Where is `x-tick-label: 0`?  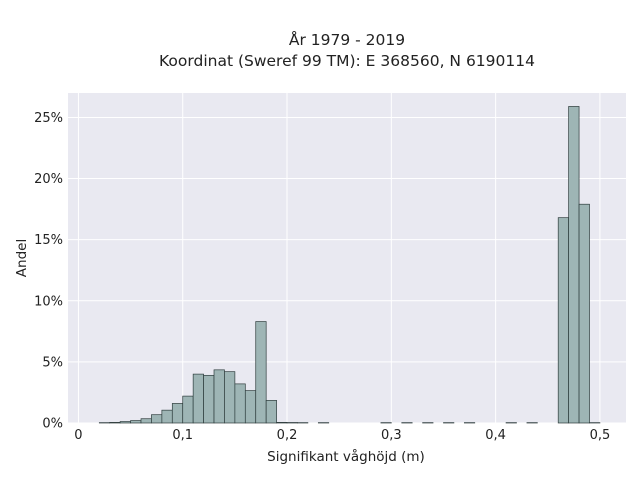 x-tick-label: 0 is located at coordinates (78, 435).